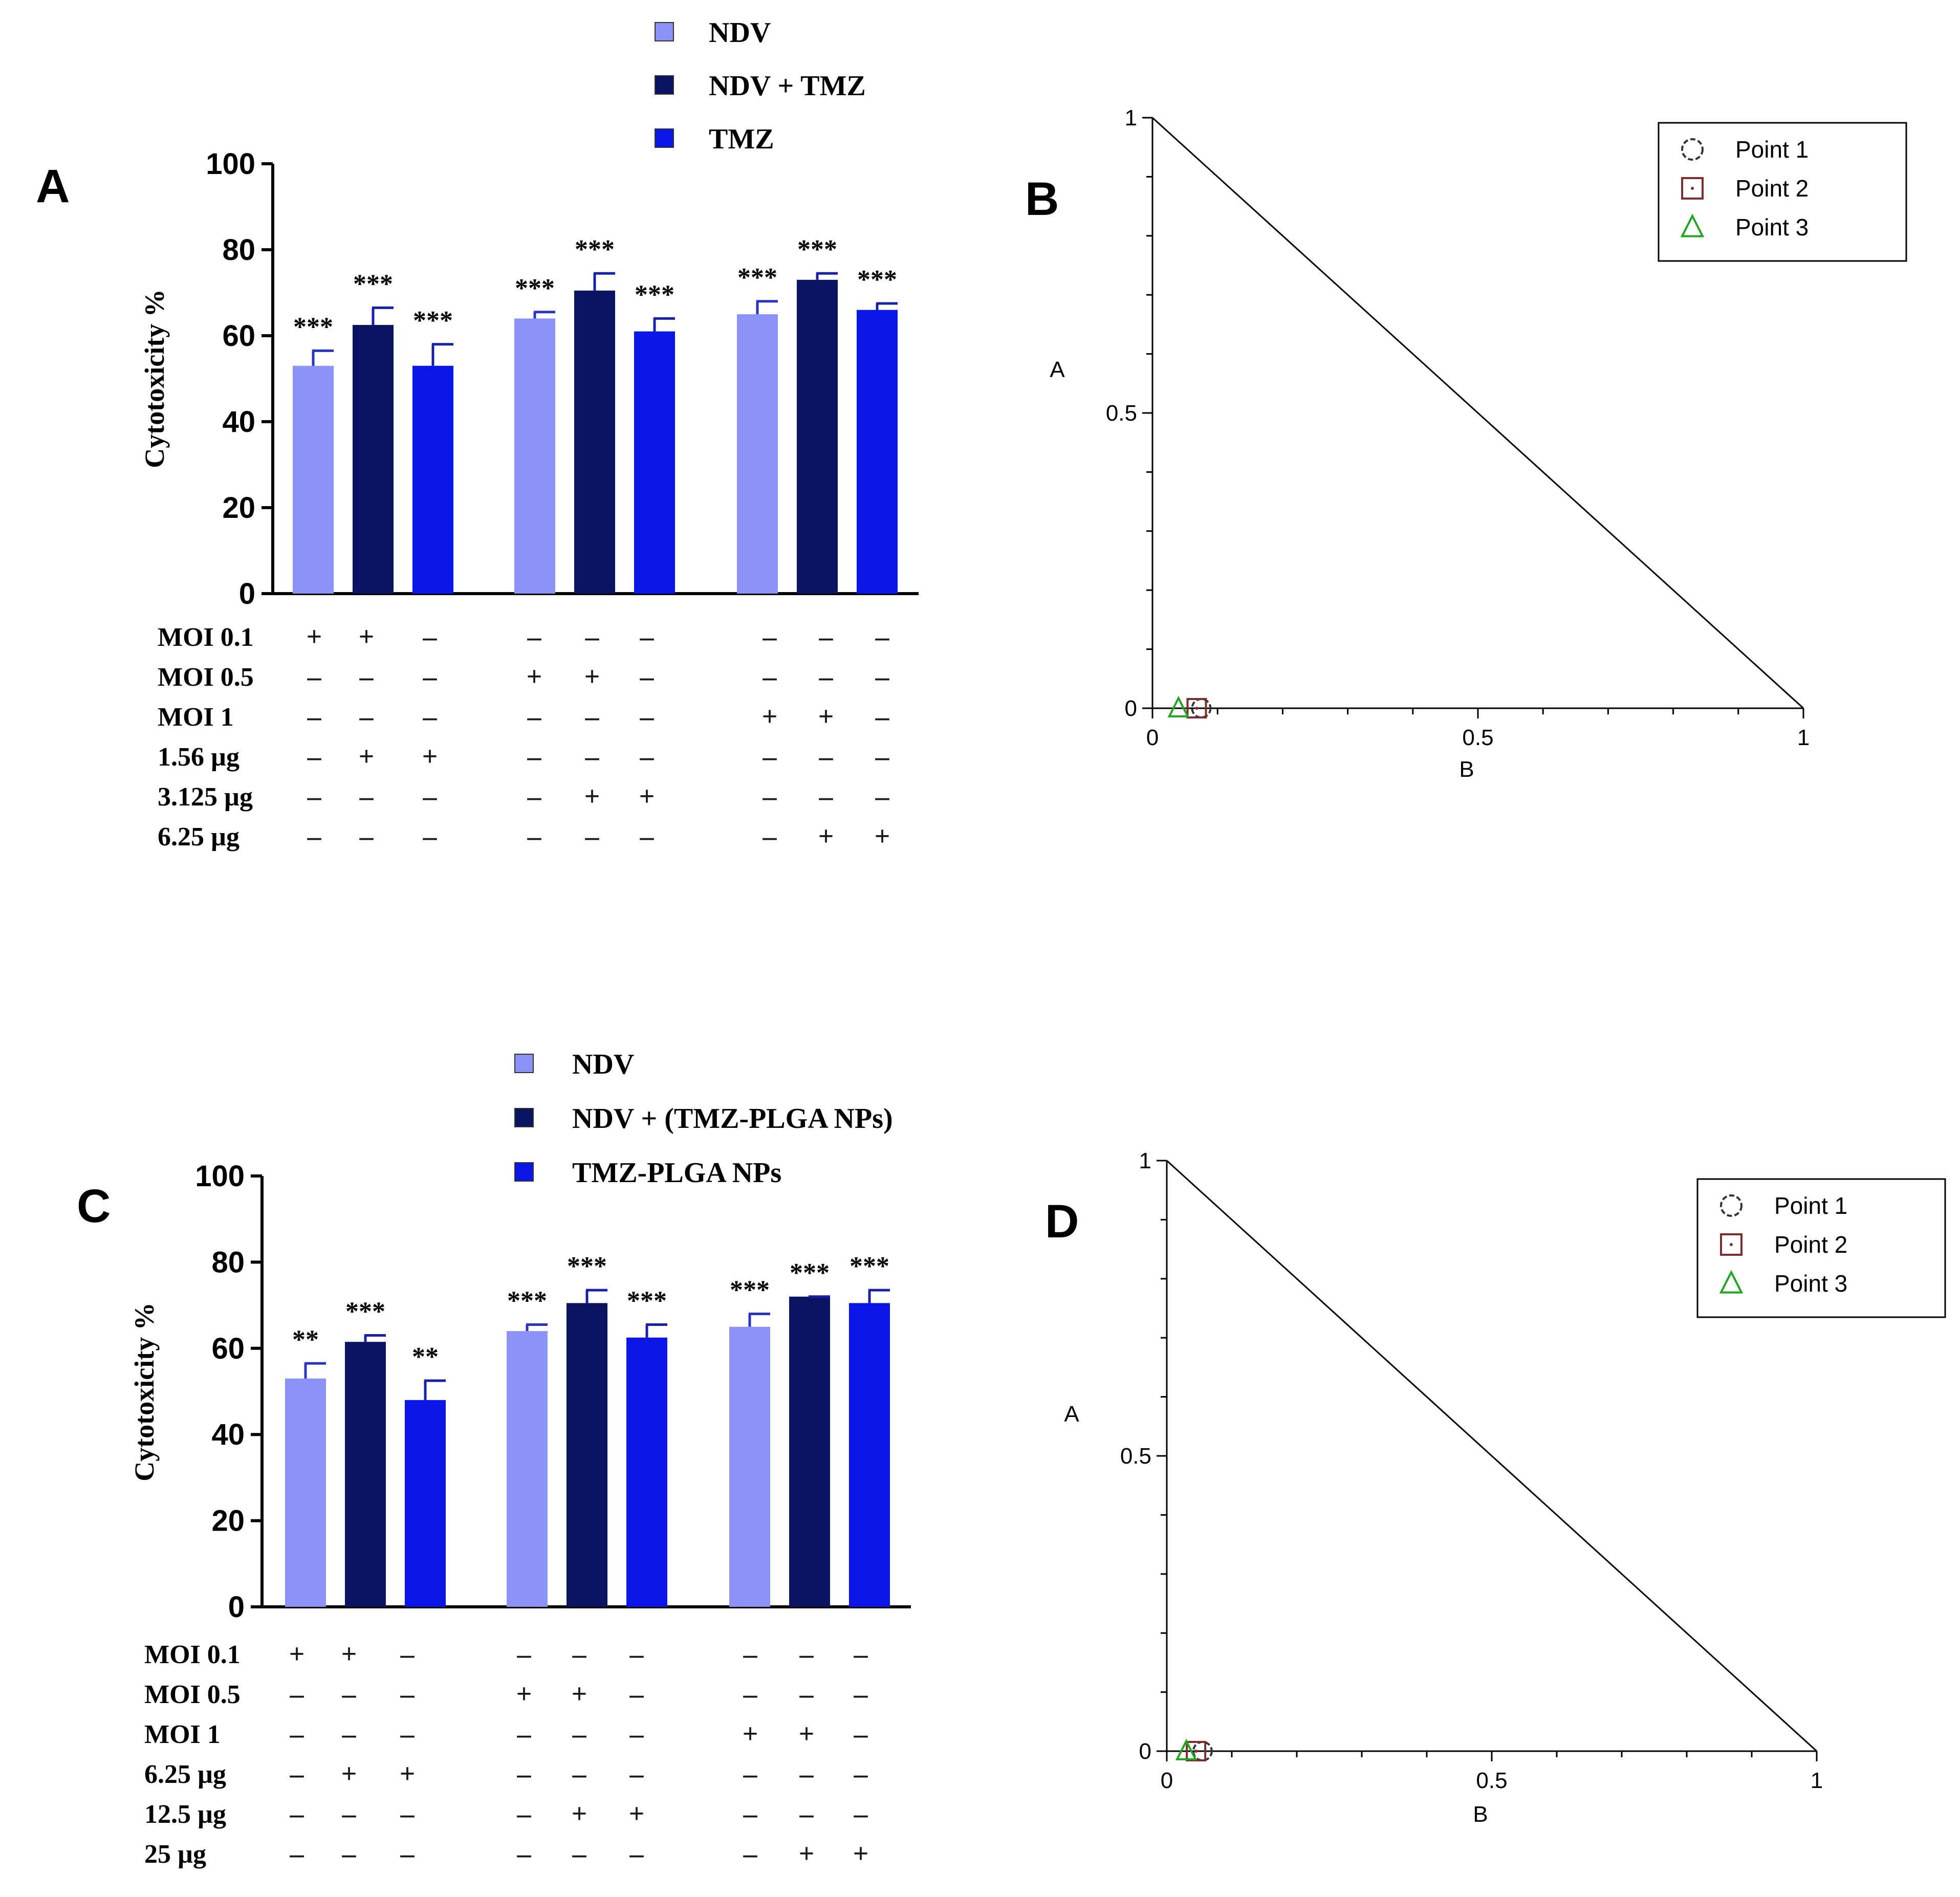 This screenshot has height=1897, width=1960. What do you see at coordinates (741, 139) in the screenshot?
I see `legend-label: TMZ` at bounding box center [741, 139].